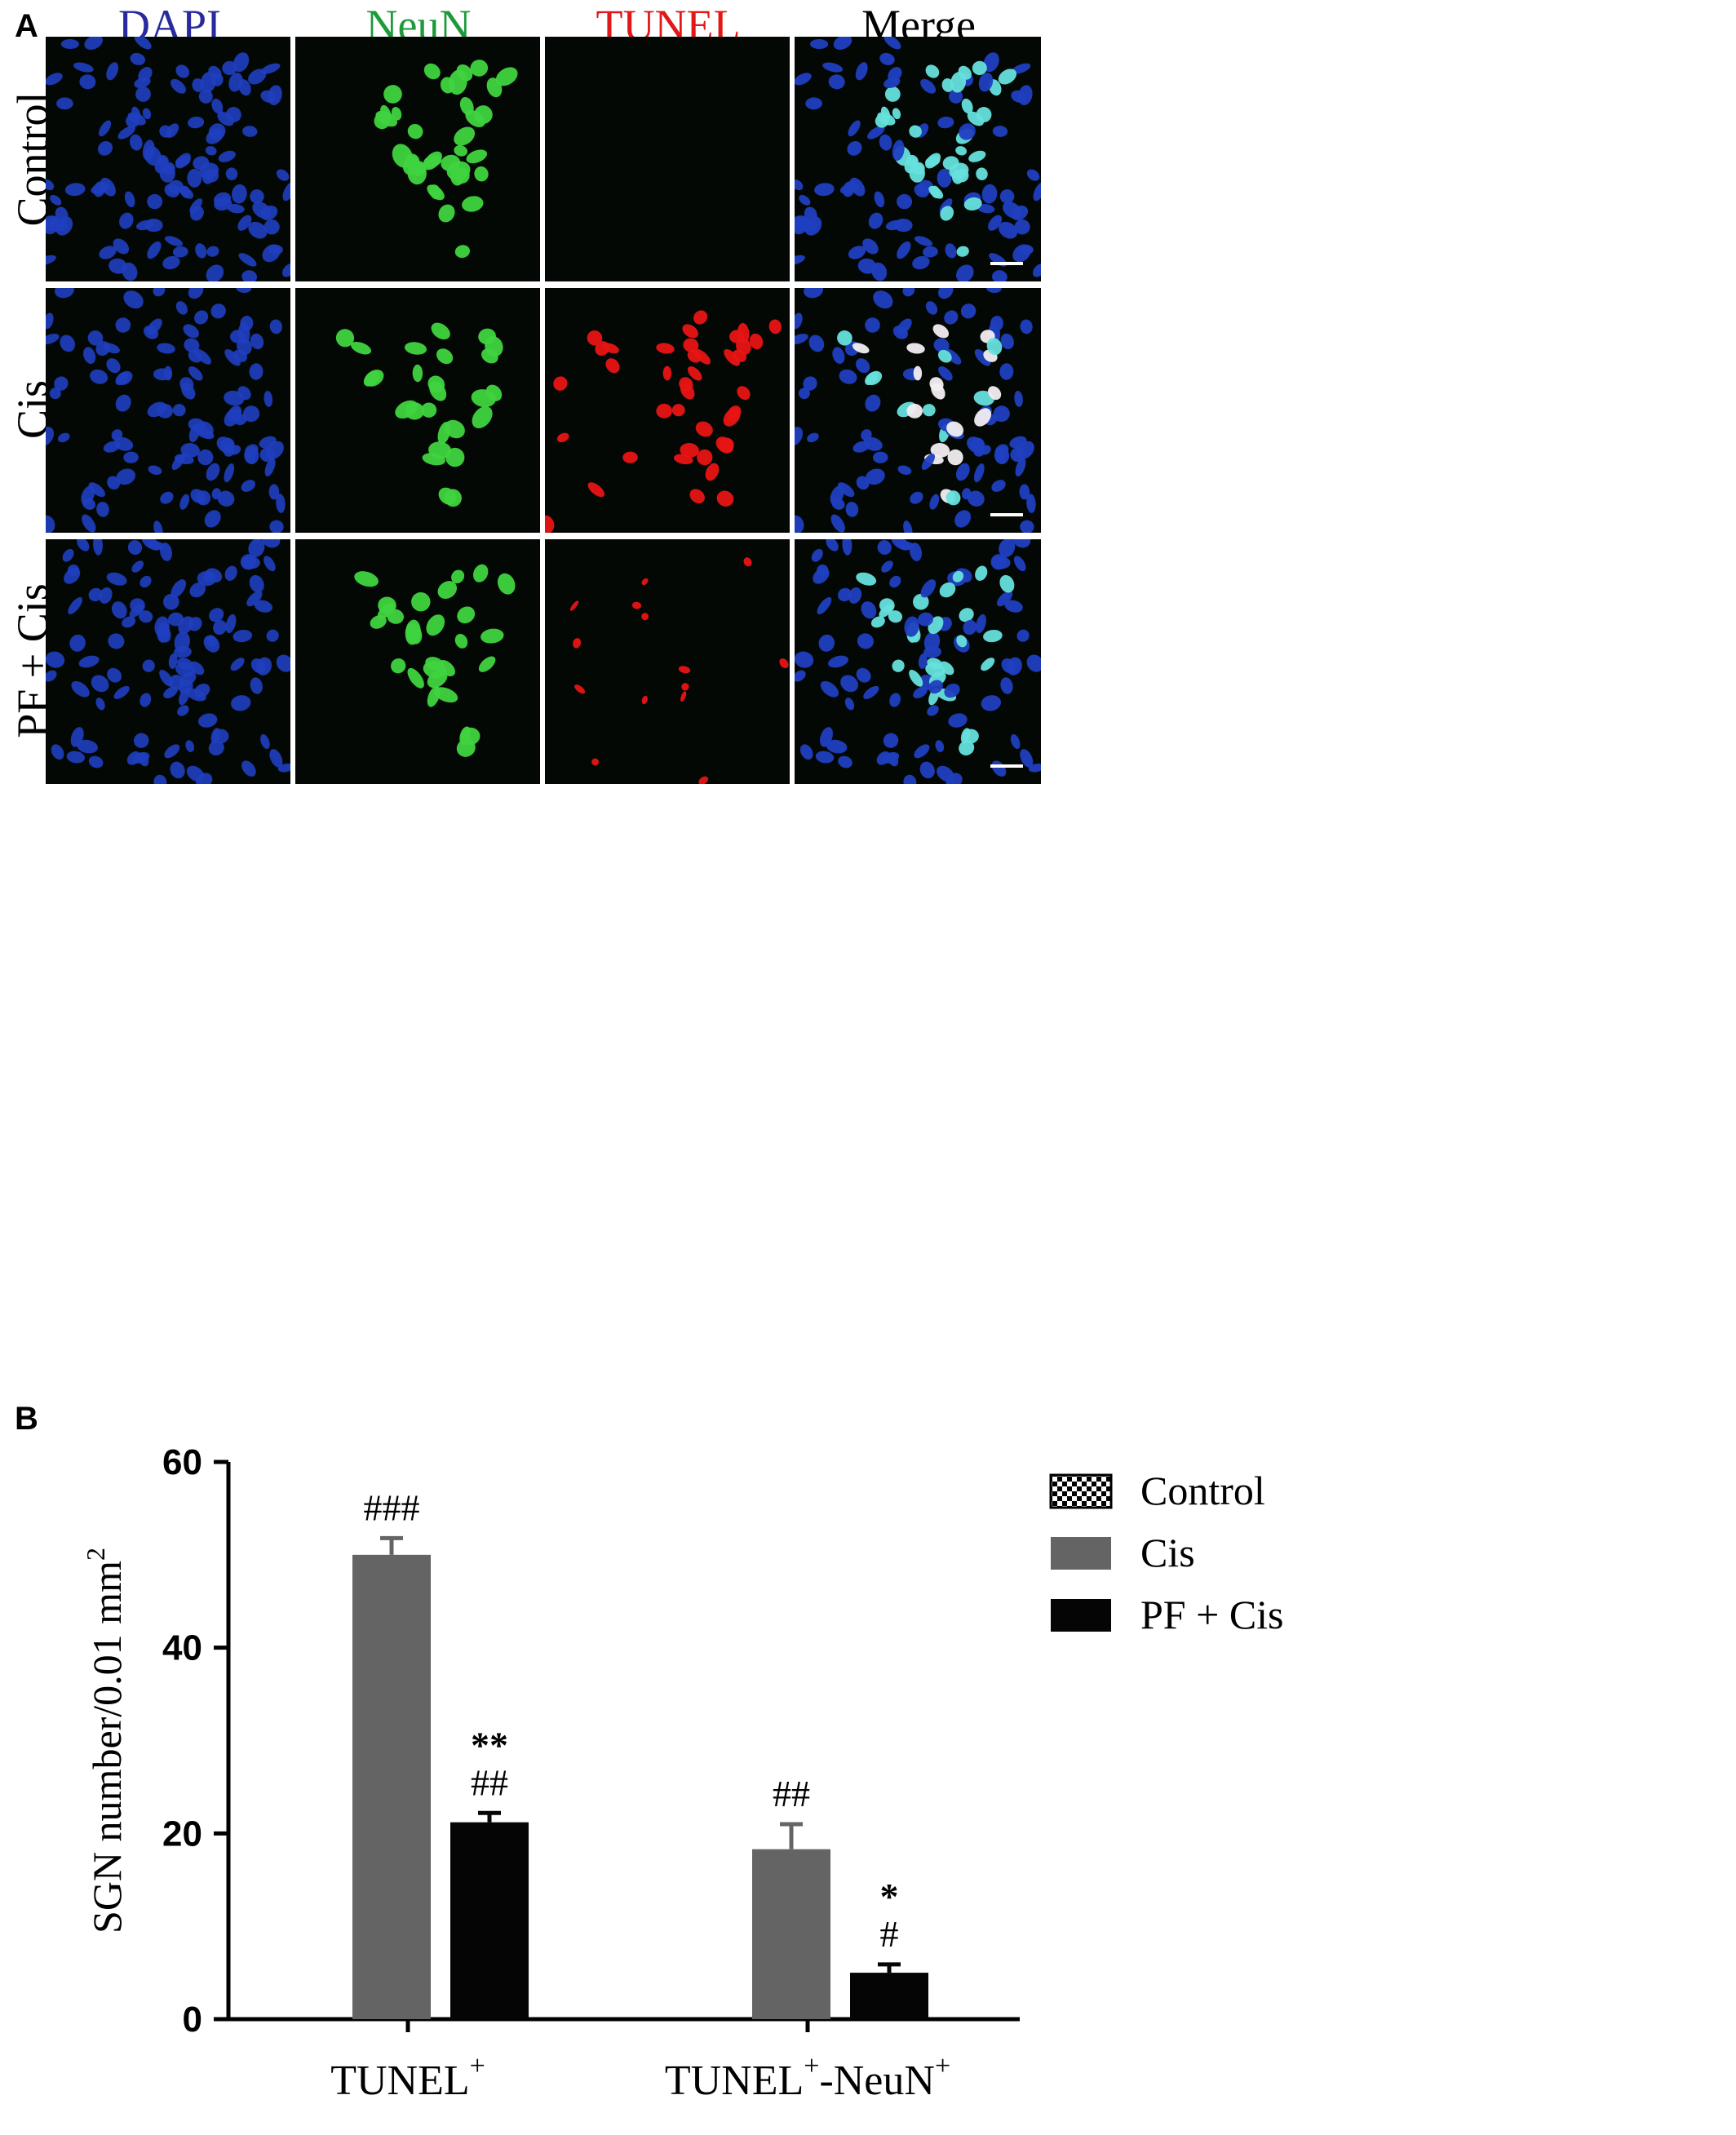  What do you see at coordinates (1167, 1552) in the screenshot?
I see `legend-label: Cis` at bounding box center [1167, 1552].